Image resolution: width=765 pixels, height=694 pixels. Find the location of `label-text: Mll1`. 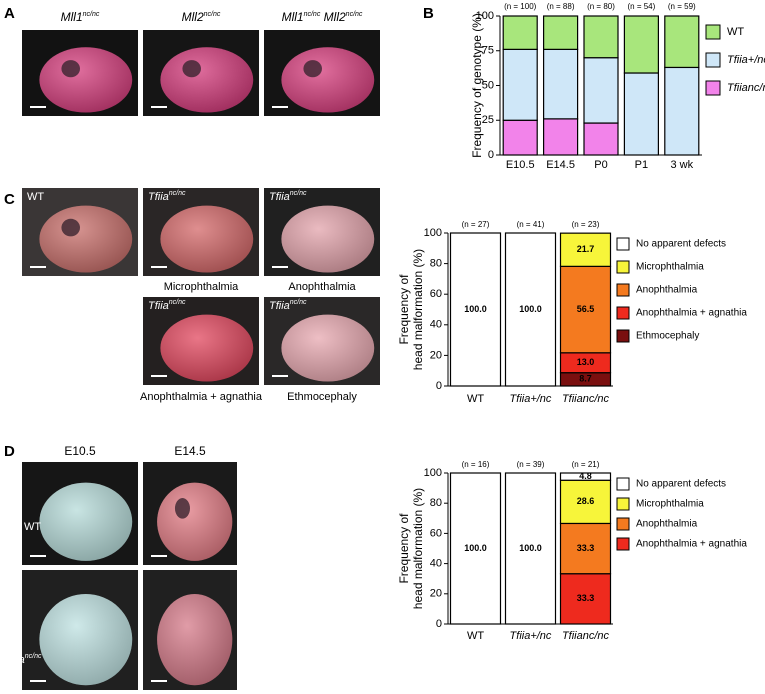

label-text: Mll1 is located at coordinates (72, 17).